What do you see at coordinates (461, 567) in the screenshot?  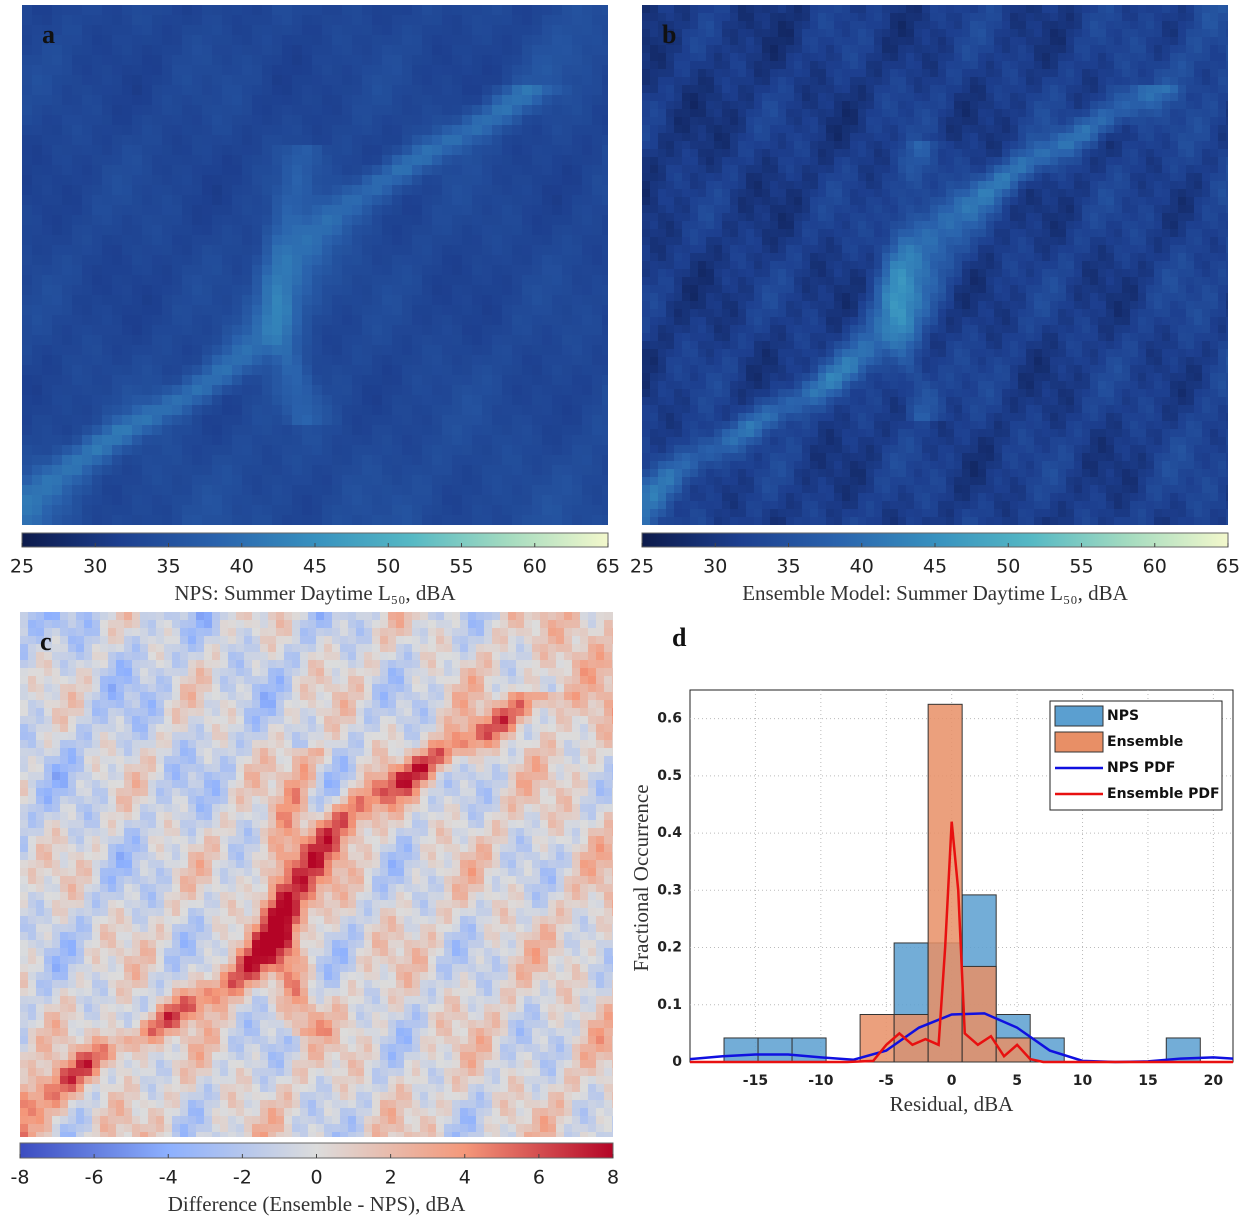 I see `colorbar-tick-label: 55` at bounding box center [461, 567].